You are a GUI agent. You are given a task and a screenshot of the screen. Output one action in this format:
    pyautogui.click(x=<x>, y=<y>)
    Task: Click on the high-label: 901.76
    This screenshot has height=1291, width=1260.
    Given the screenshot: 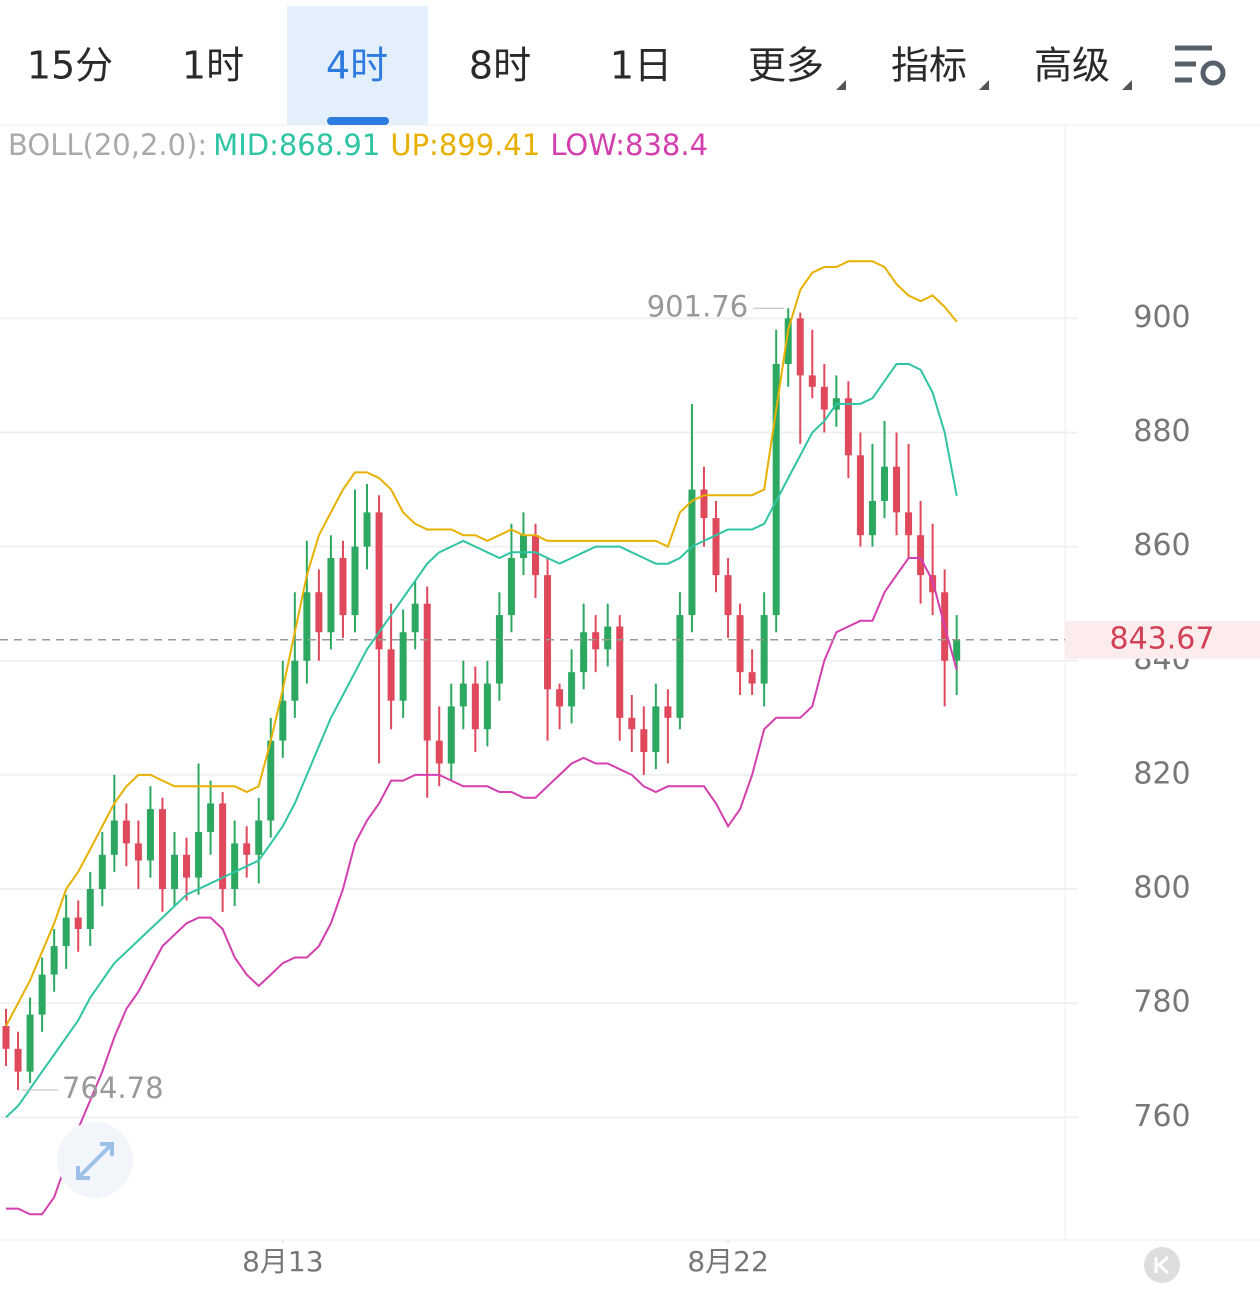 What is the action you would take?
    pyautogui.click(x=697, y=306)
    